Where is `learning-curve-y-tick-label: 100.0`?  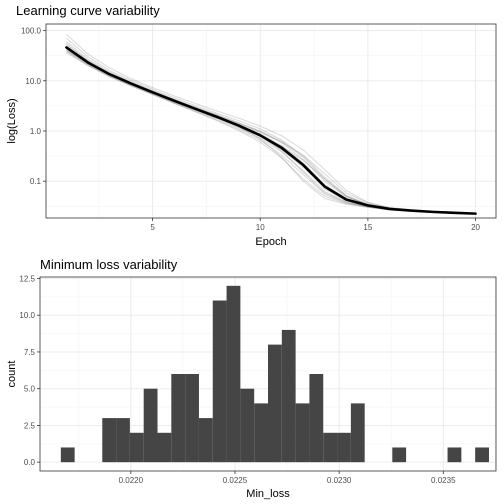
learning-curve-y-tick-label: 100.0 is located at coordinates (31, 31).